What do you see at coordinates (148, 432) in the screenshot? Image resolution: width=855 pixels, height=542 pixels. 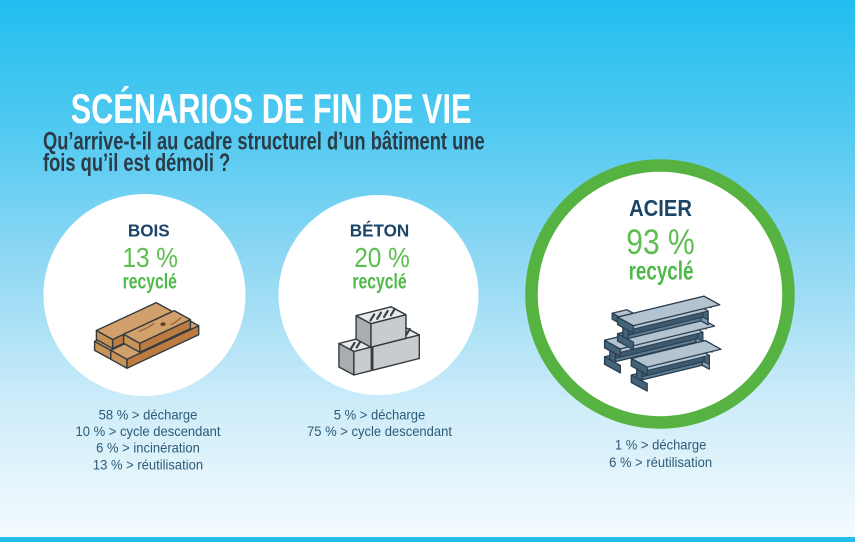 I see `svg-text: 10 % > cycle descendant` at bounding box center [148, 432].